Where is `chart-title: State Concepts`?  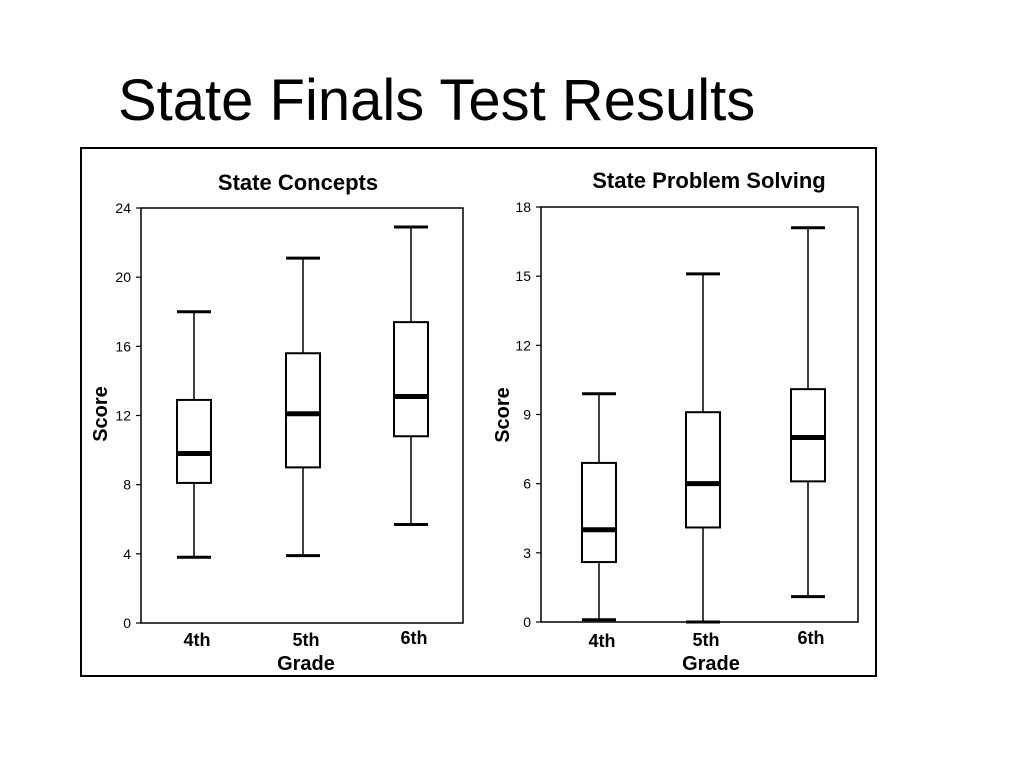 chart-title: State Concepts is located at coordinates (298, 182).